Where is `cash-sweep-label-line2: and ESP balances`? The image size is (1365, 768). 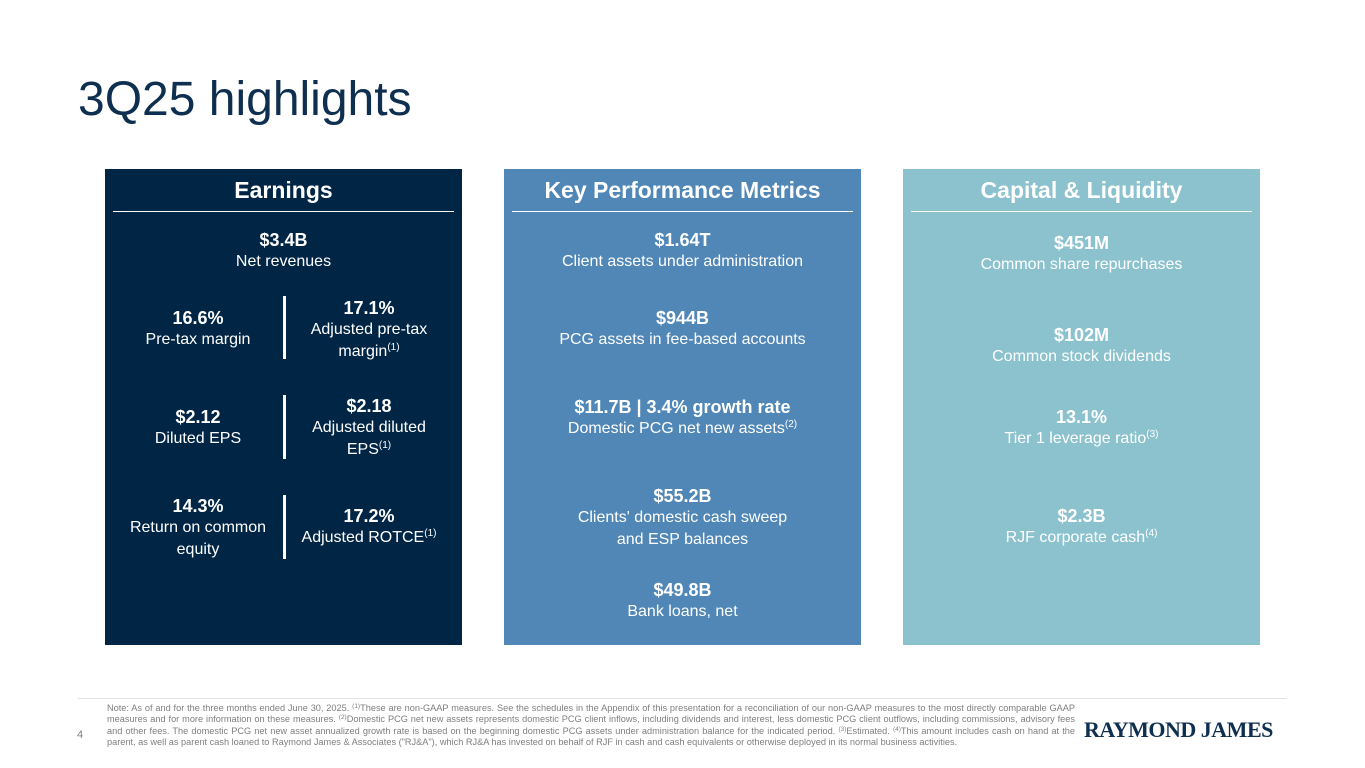
cash-sweep-label-line2: and ESP balances is located at coordinates (682, 539).